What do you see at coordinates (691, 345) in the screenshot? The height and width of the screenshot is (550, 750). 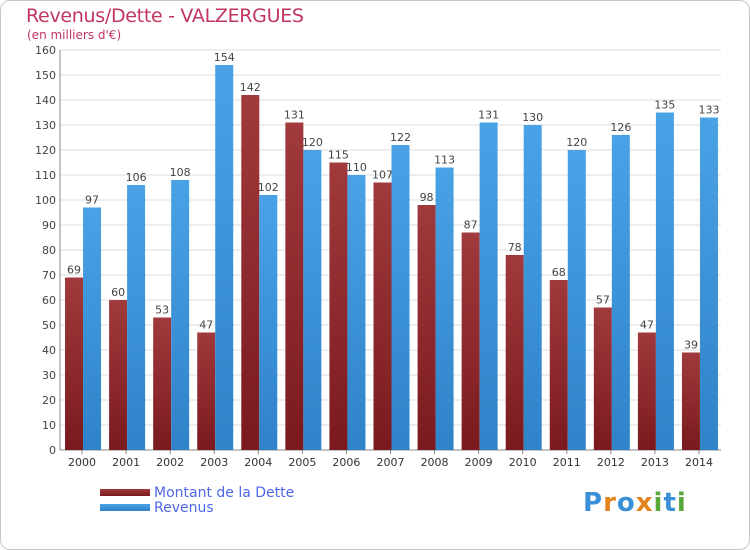 I see `data-label-dette: 39` at bounding box center [691, 345].